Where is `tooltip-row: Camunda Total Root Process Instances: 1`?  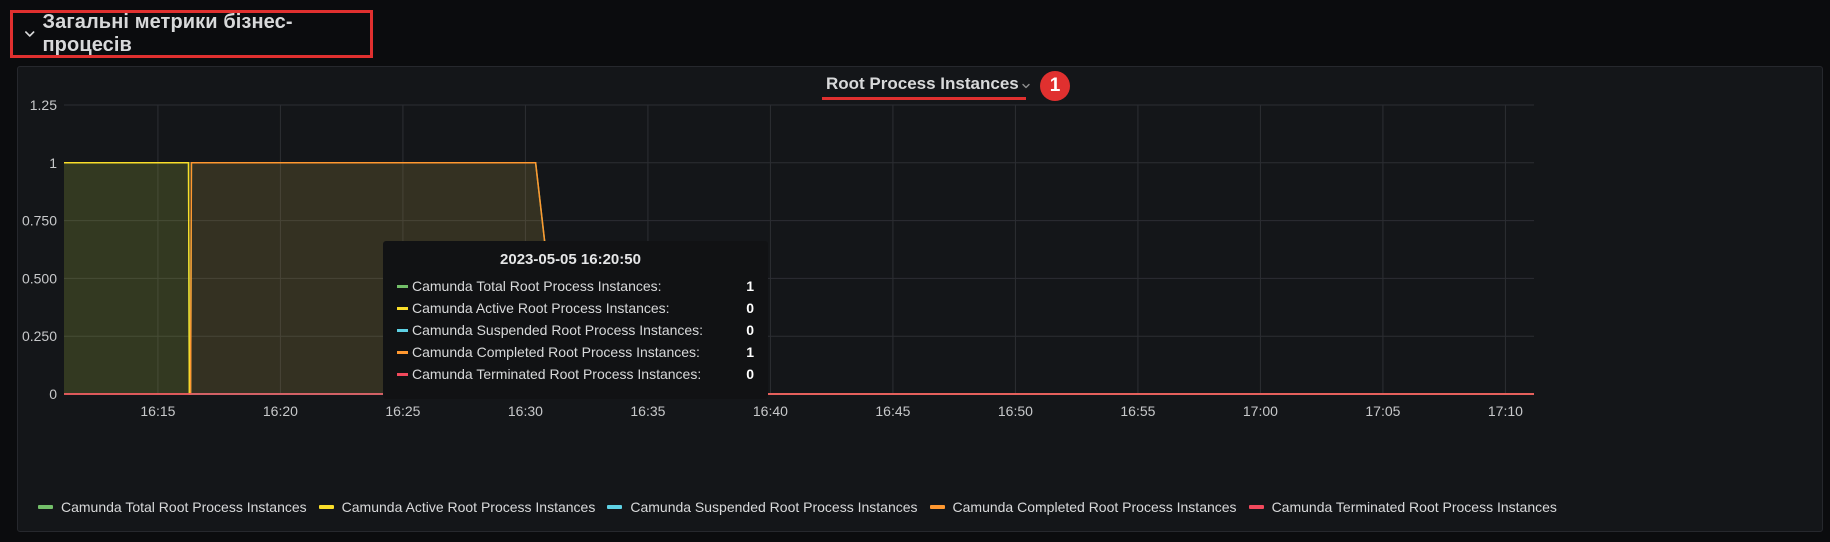 tooltip-row: Camunda Total Root Process Instances: 1 is located at coordinates (575, 286).